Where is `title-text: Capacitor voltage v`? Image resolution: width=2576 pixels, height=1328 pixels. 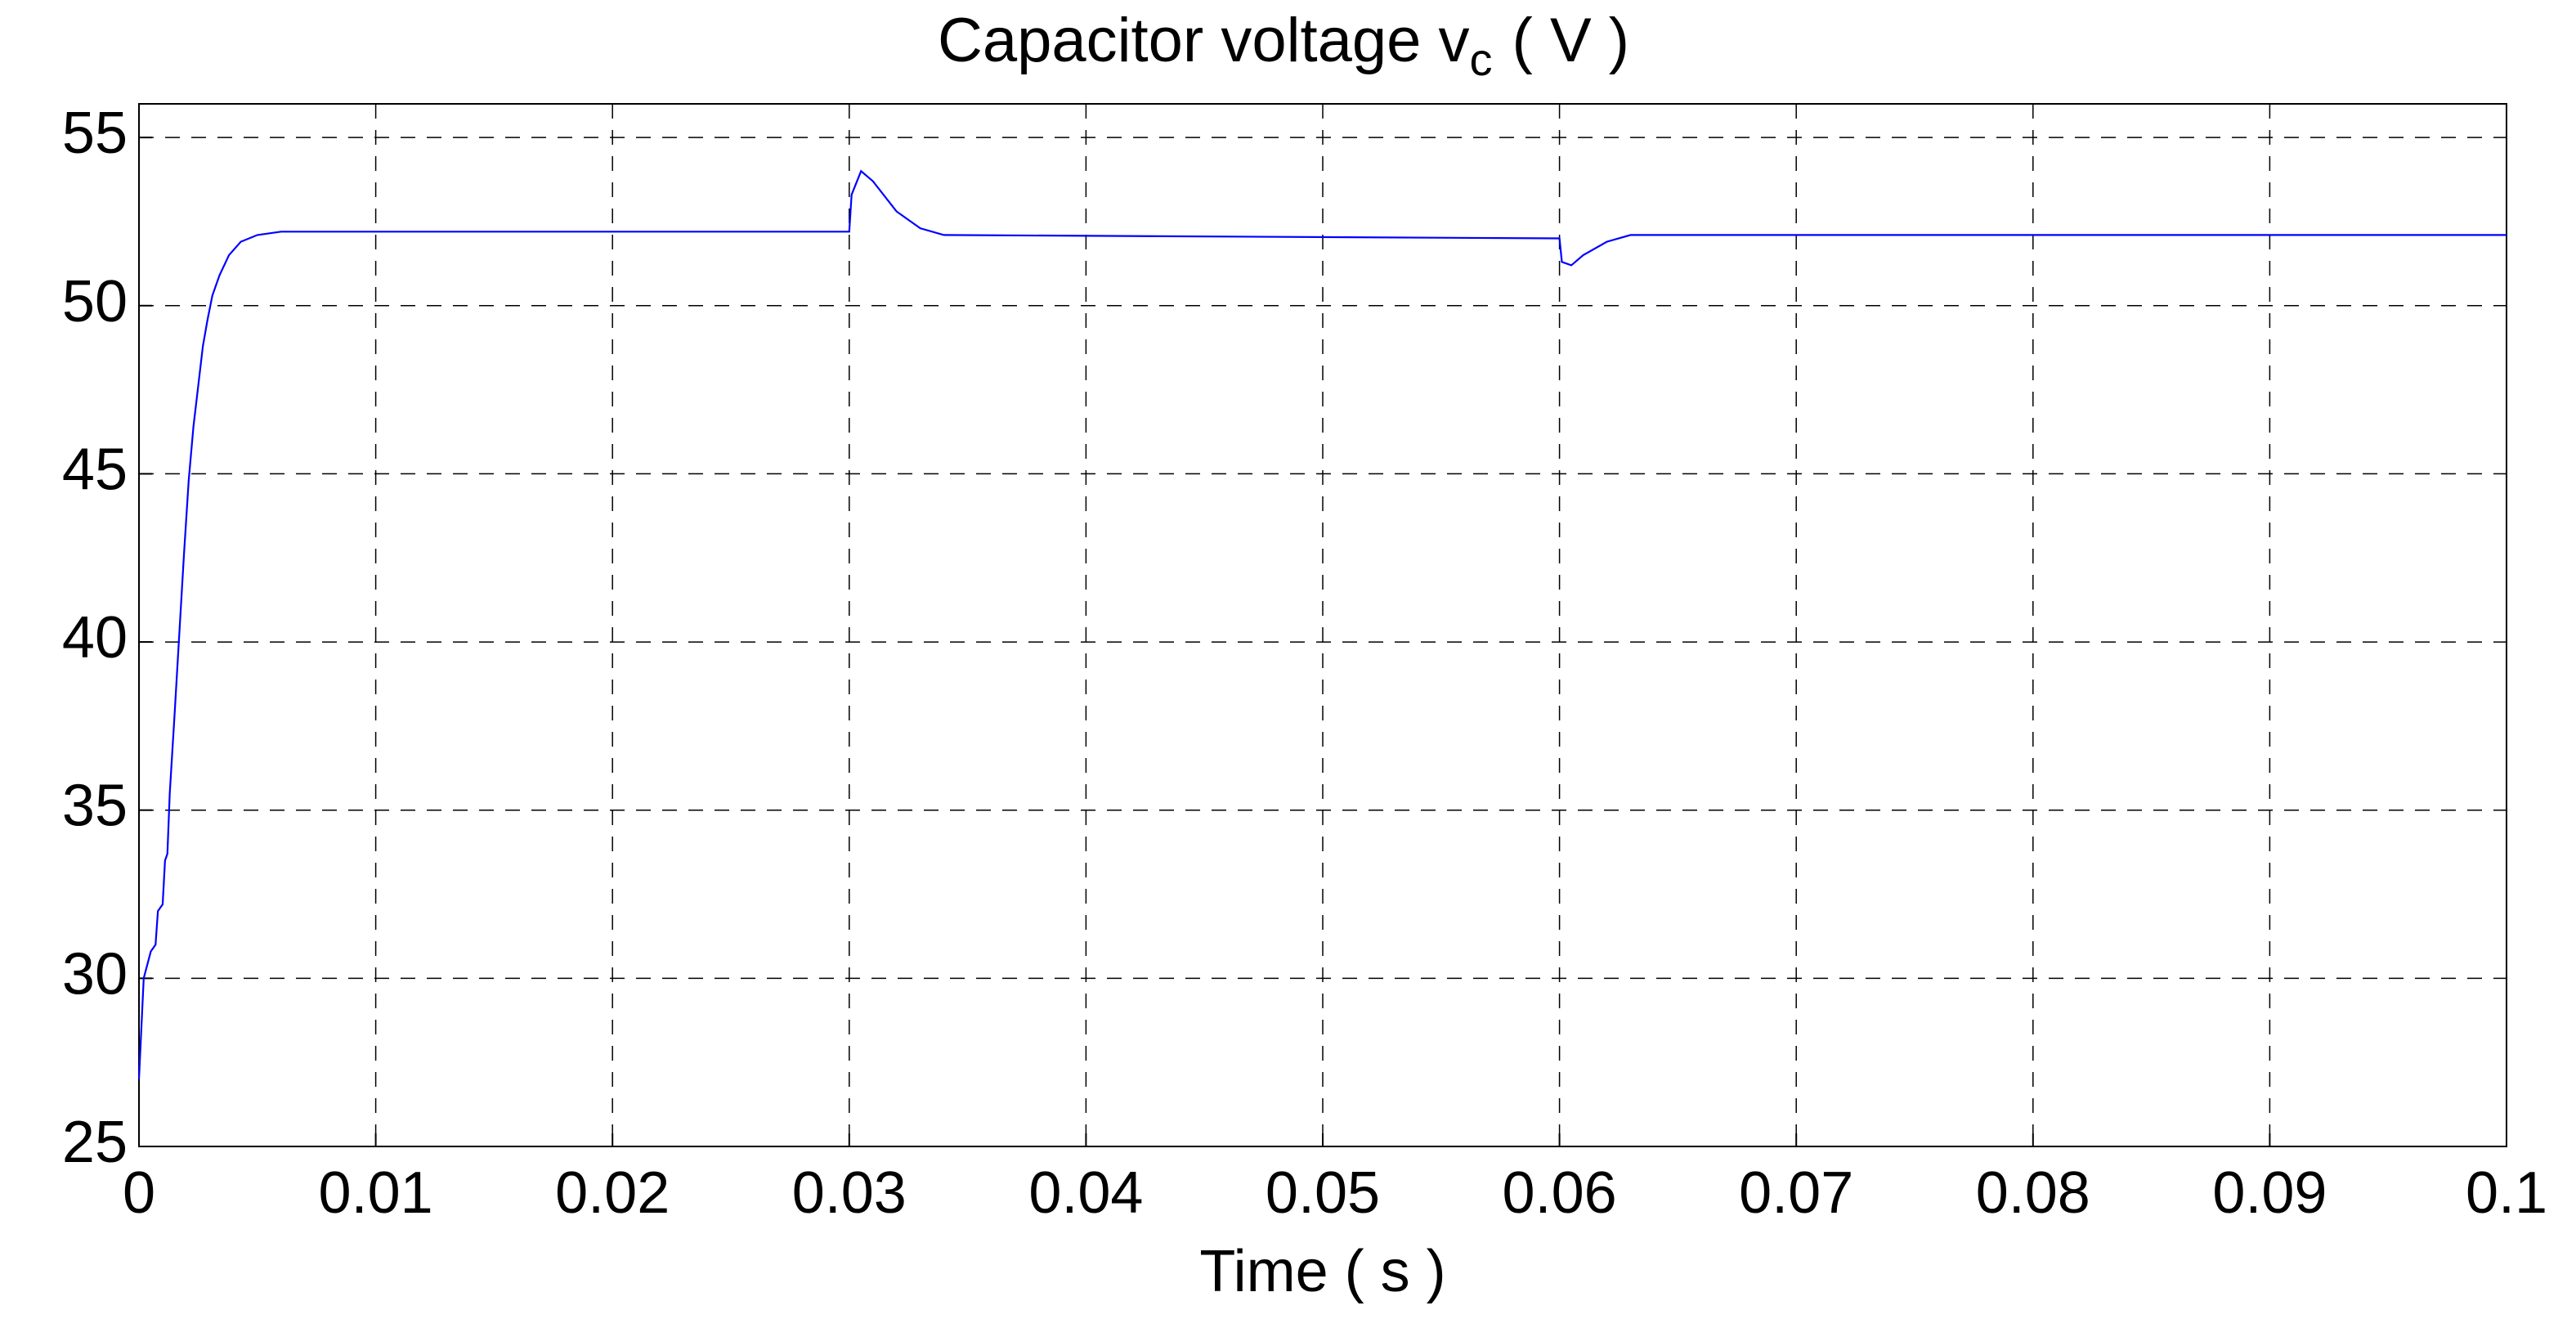
title-text: Capacitor voltage v is located at coordinates (1204, 41).